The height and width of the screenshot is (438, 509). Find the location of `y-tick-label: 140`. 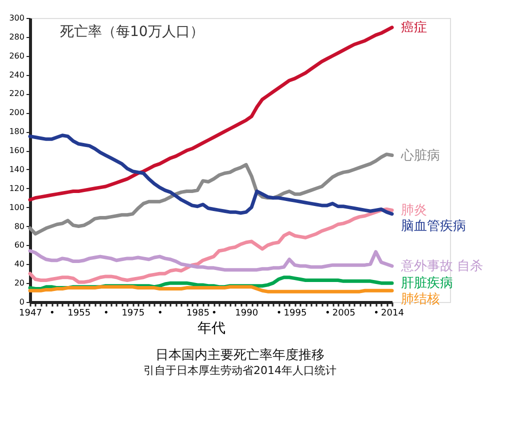

y-tick-label: 140 is located at coordinates (16, 169).